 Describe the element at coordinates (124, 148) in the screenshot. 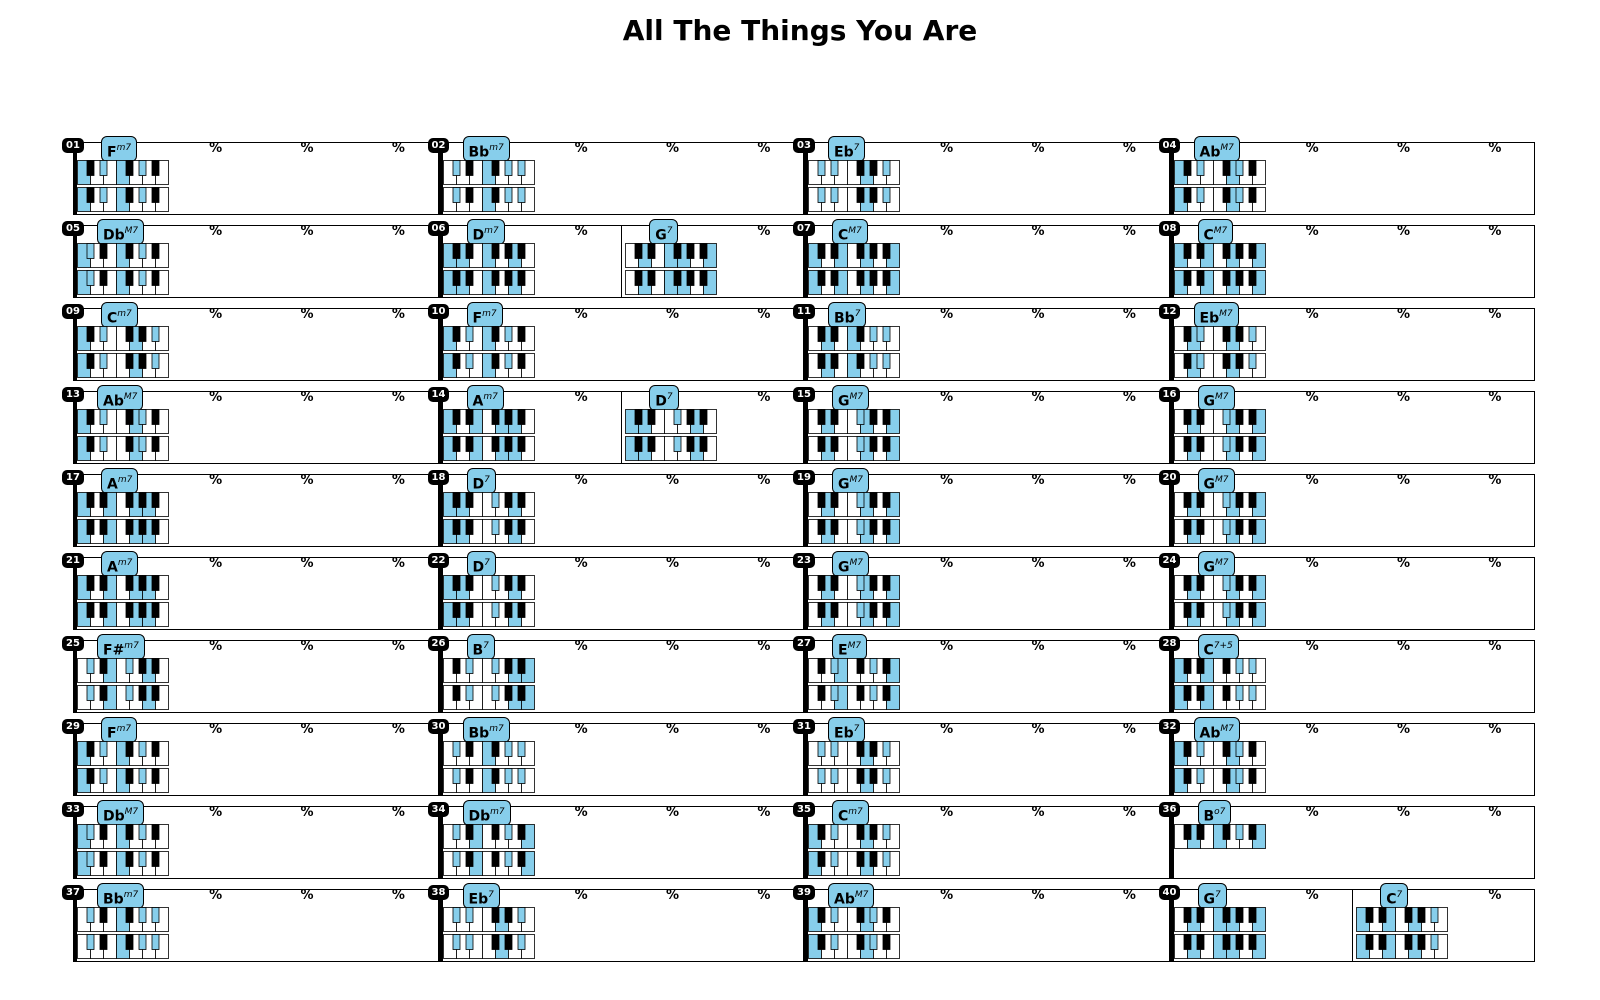

I see `chord-quality: m7` at that location.